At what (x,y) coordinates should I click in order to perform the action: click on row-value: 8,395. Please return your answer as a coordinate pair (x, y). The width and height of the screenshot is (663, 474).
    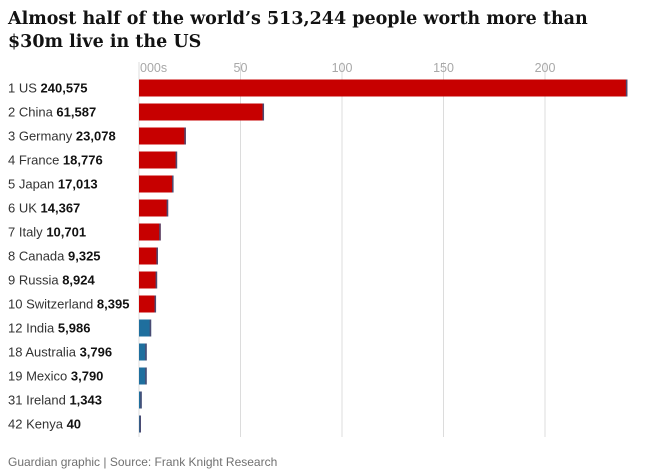
    Looking at the image, I should click on (113, 304).